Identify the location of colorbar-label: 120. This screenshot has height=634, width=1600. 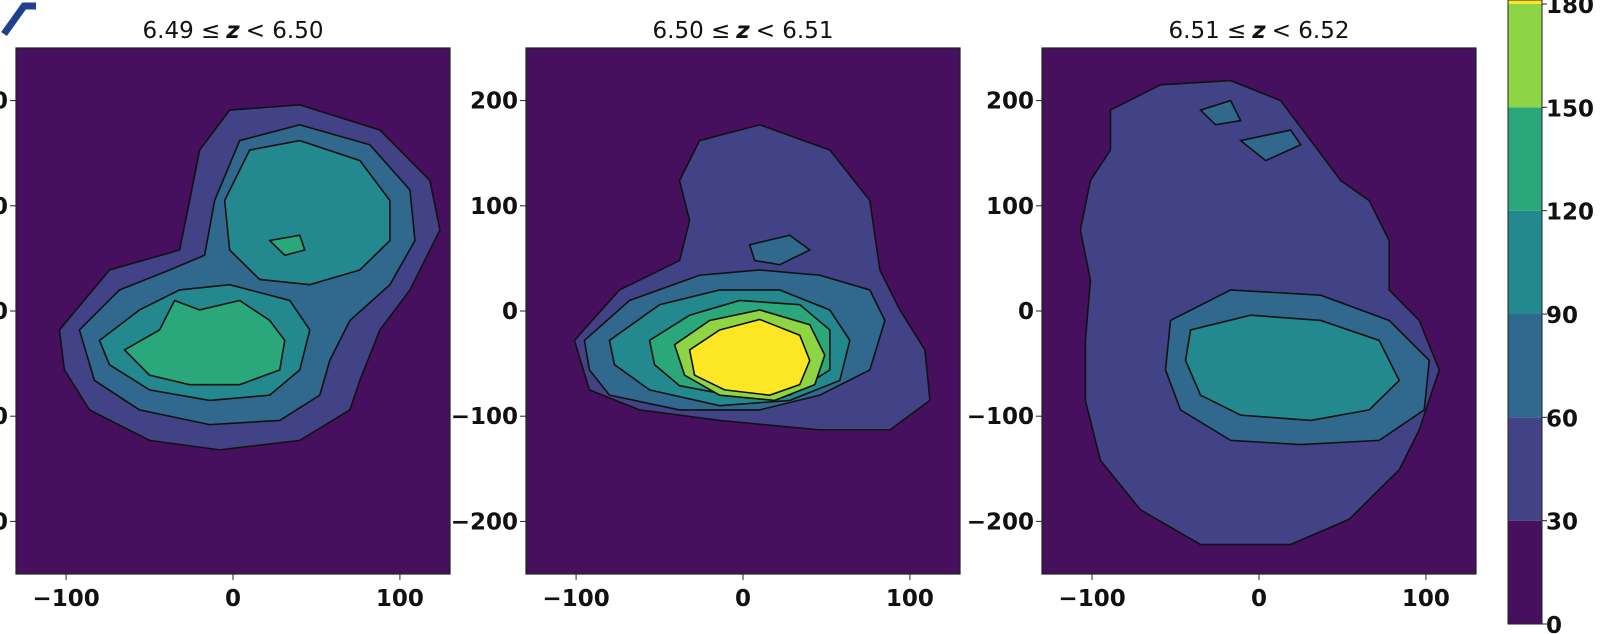
(1570, 213).